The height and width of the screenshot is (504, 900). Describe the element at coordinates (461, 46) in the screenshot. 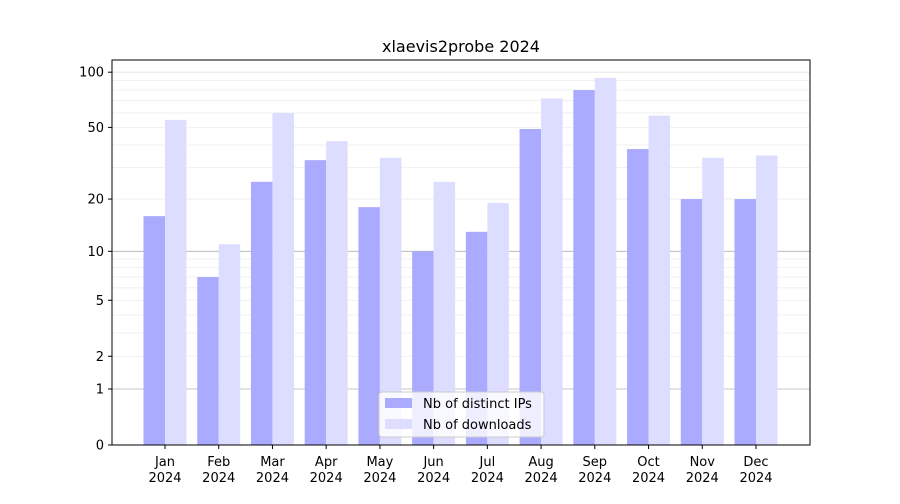

I see `chart-title: xlaevis2probe 2024` at that location.